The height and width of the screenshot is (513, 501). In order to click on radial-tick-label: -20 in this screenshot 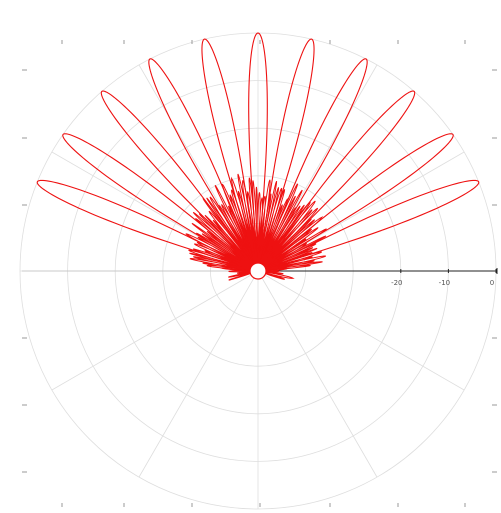, I will do `click(396, 283)`.